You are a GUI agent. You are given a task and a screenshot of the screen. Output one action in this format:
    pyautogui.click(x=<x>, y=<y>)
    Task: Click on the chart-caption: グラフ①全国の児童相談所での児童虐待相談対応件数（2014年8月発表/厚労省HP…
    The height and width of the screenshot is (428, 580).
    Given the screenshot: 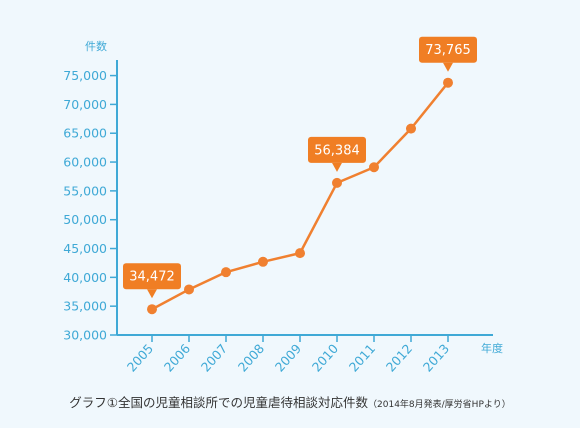 What is the action you would take?
    pyautogui.click(x=290, y=401)
    